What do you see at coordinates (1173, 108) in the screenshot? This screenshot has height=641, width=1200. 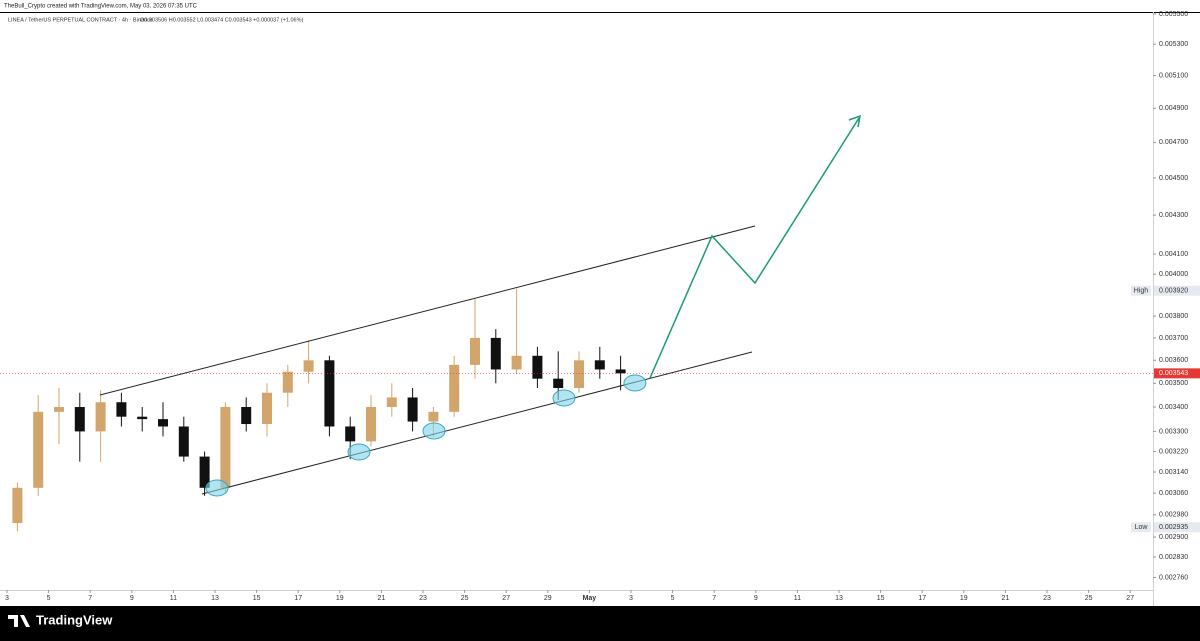 I see `y-tick-label: 0.004900` at bounding box center [1173, 108].